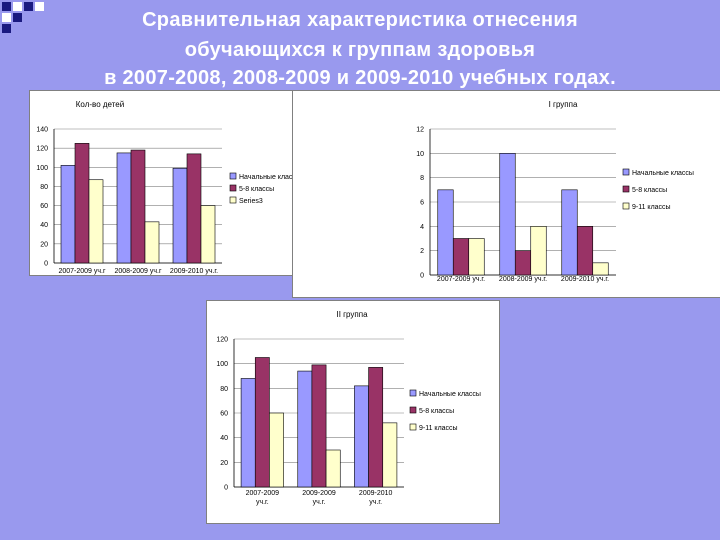  Describe the element at coordinates (42, 130) in the screenshot. I see `y-tick-label: 140` at that location.